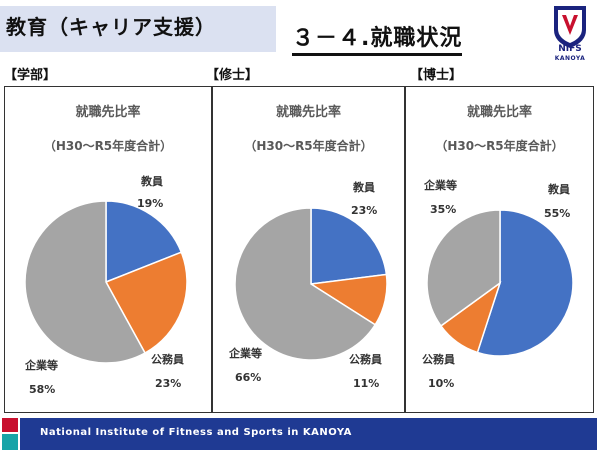  I want to click on logo-text: NIFS KANOYA, so click(570, 54).